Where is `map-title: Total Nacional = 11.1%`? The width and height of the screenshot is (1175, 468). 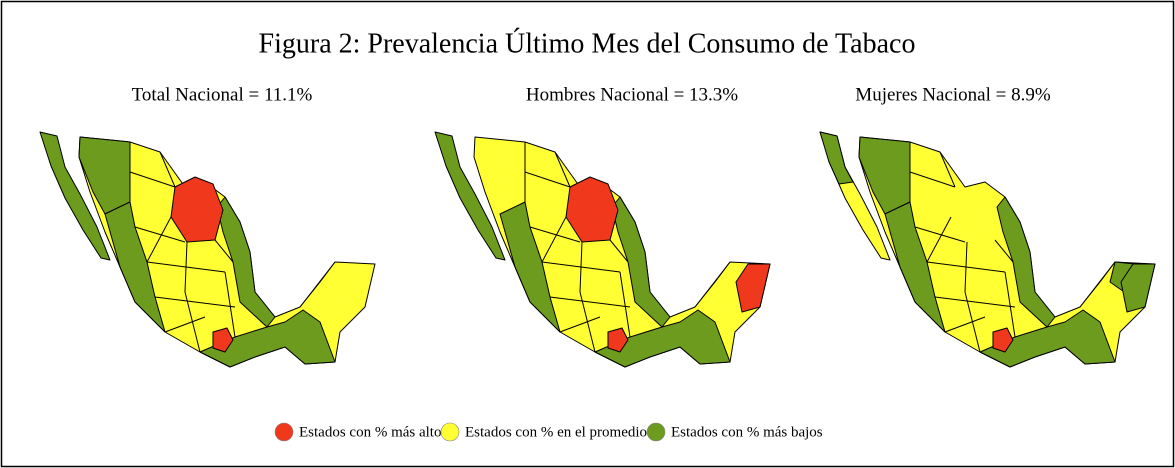 map-title: Total Nacional = 11.1% is located at coordinates (222, 94).